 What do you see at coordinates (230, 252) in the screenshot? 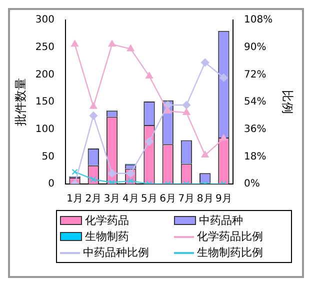
I see `legend-label: 生物制药比例` at bounding box center [230, 252].